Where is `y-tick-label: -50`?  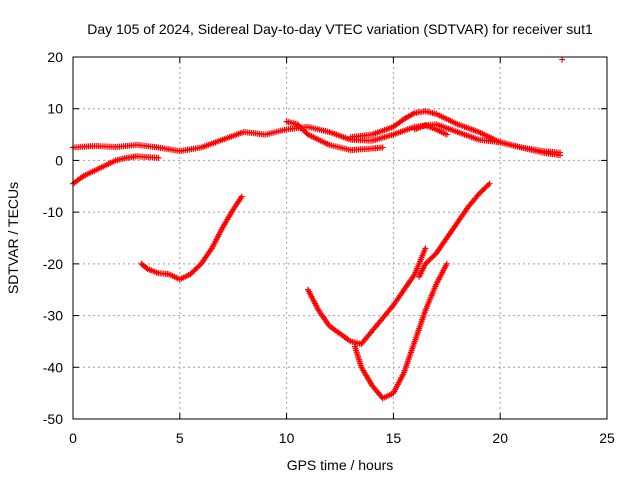
y-tick-label: -50 is located at coordinates (53, 419).